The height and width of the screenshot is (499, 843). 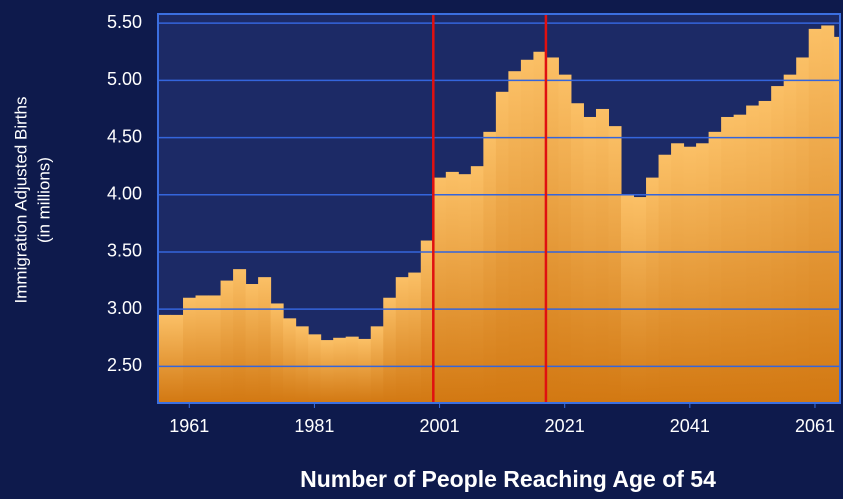 I want to click on y-tick-label: 2.50, so click(x=124, y=365).